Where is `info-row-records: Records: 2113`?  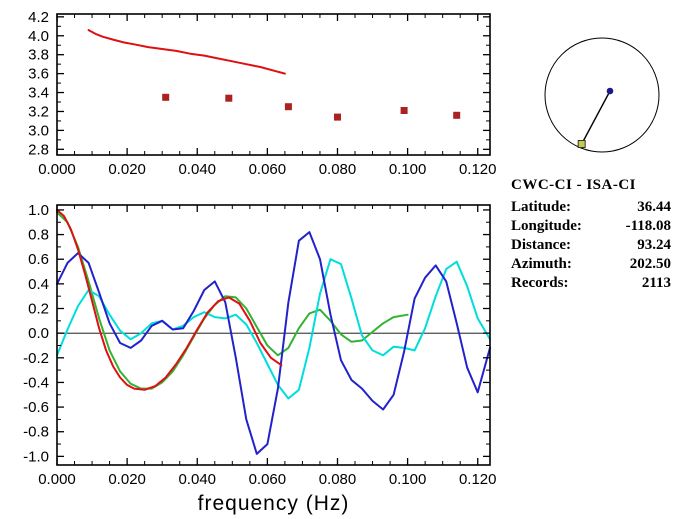
info-row-records: Records: 2113 is located at coordinates (591, 283).